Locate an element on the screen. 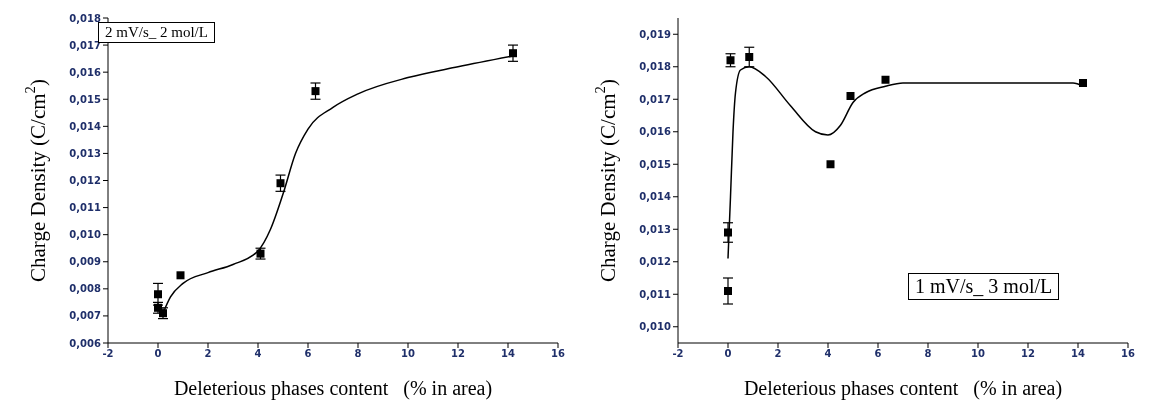  y-tick-label: 0,019 is located at coordinates (655, 34).